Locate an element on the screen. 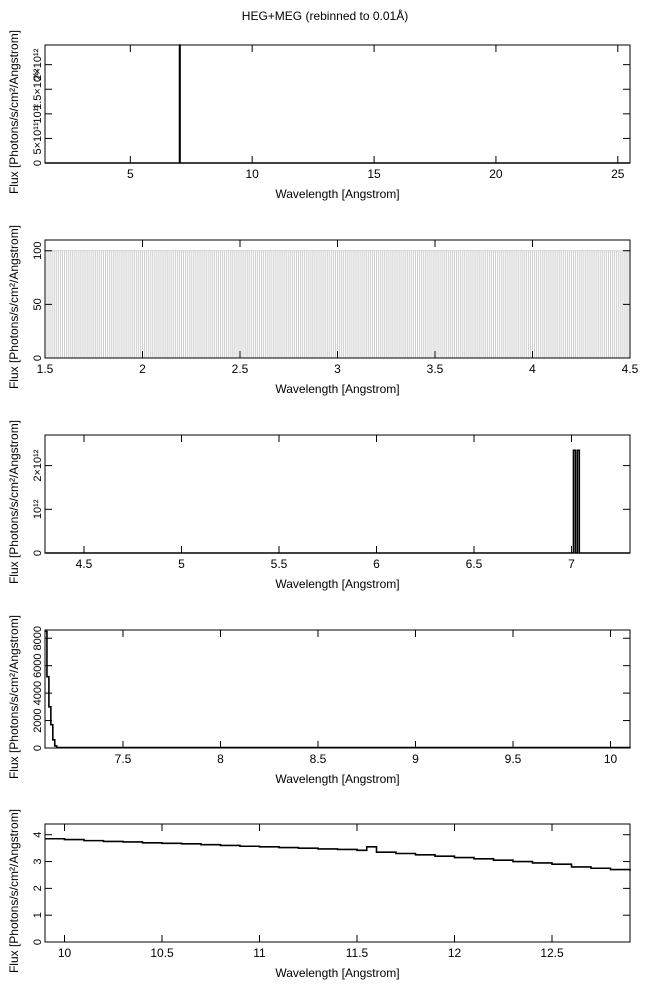 The image size is (650, 991). x-tick-label: 3 is located at coordinates (337, 369).